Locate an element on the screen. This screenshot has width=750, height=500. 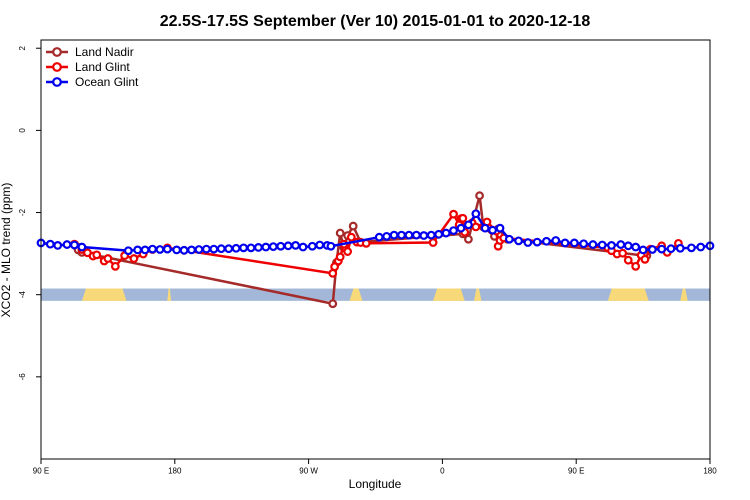
legend-item-land-nadir: Land Nadir is located at coordinates (90, 52).